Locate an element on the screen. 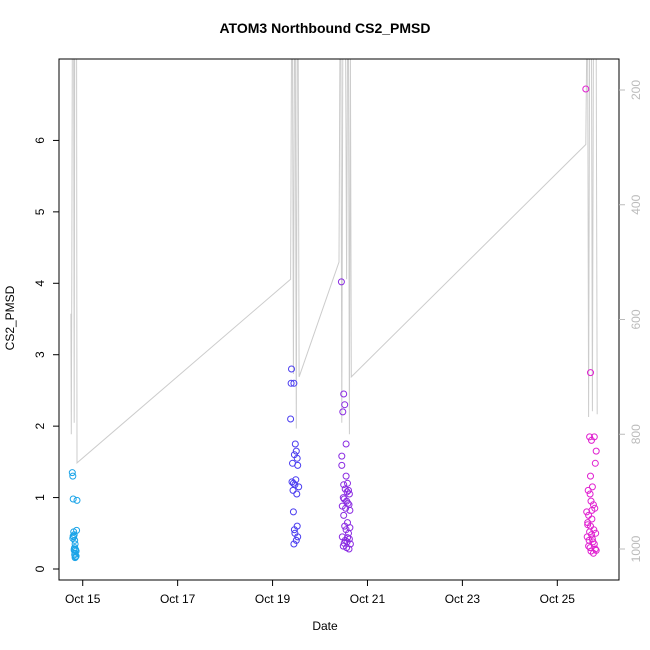 The height and width of the screenshot is (650, 650). y-tick-label: 0 is located at coordinates (40, 568).